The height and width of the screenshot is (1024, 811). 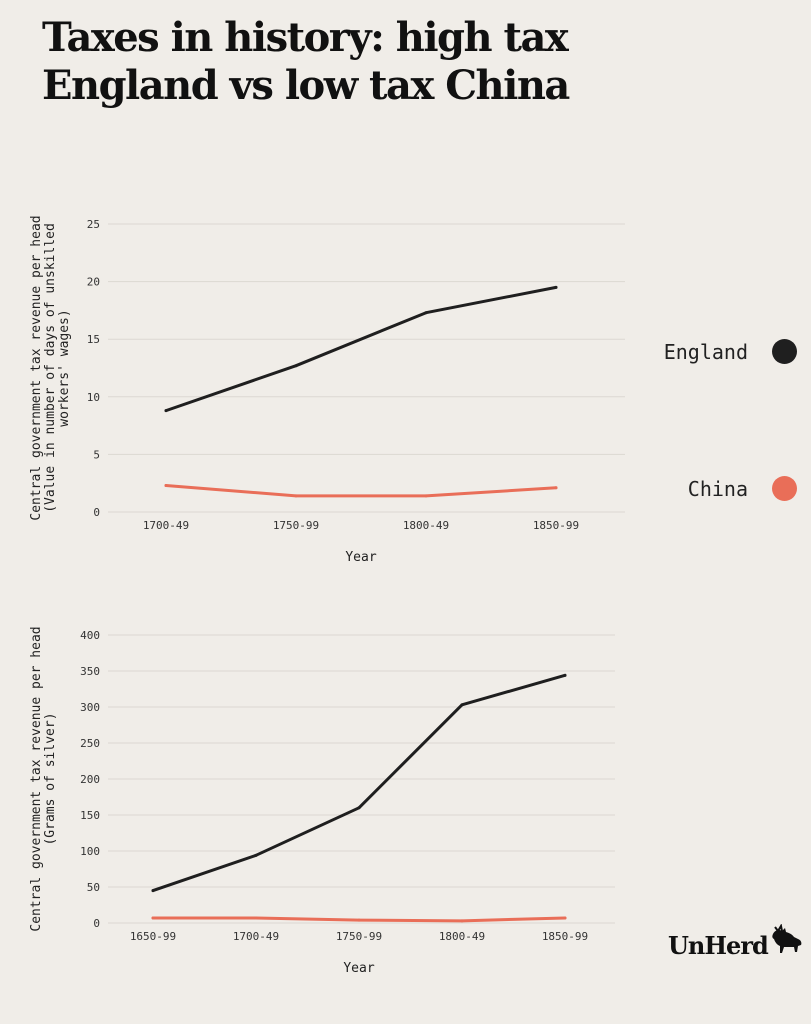 What do you see at coordinates (784, 488) in the screenshot?
I see `legend-swatch-china` at bounding box center [784, 488].